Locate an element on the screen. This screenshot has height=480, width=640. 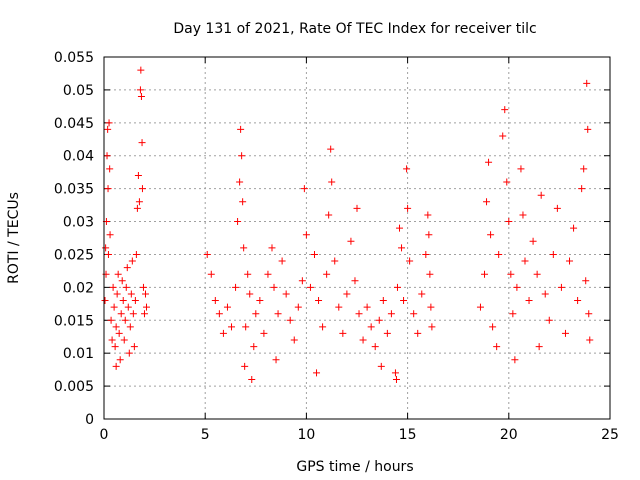
y-axis-label: ROTI / TECUs is located at coordinates (14, 238).